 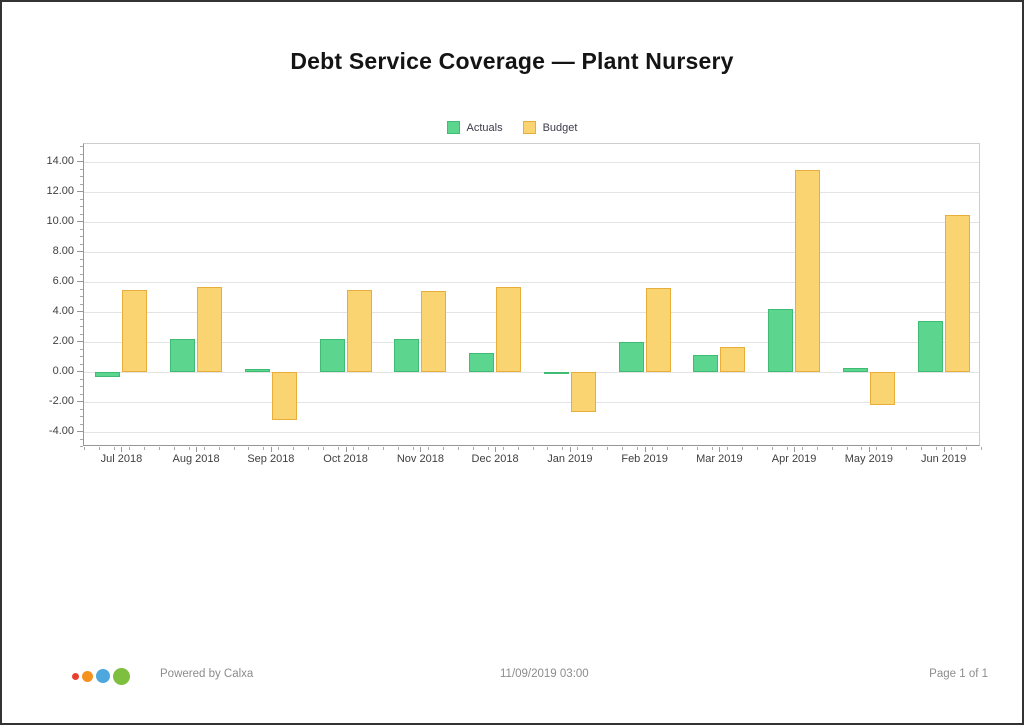 I want to click on x-axis-label: Mar 2019, so click(x=719, y=459).